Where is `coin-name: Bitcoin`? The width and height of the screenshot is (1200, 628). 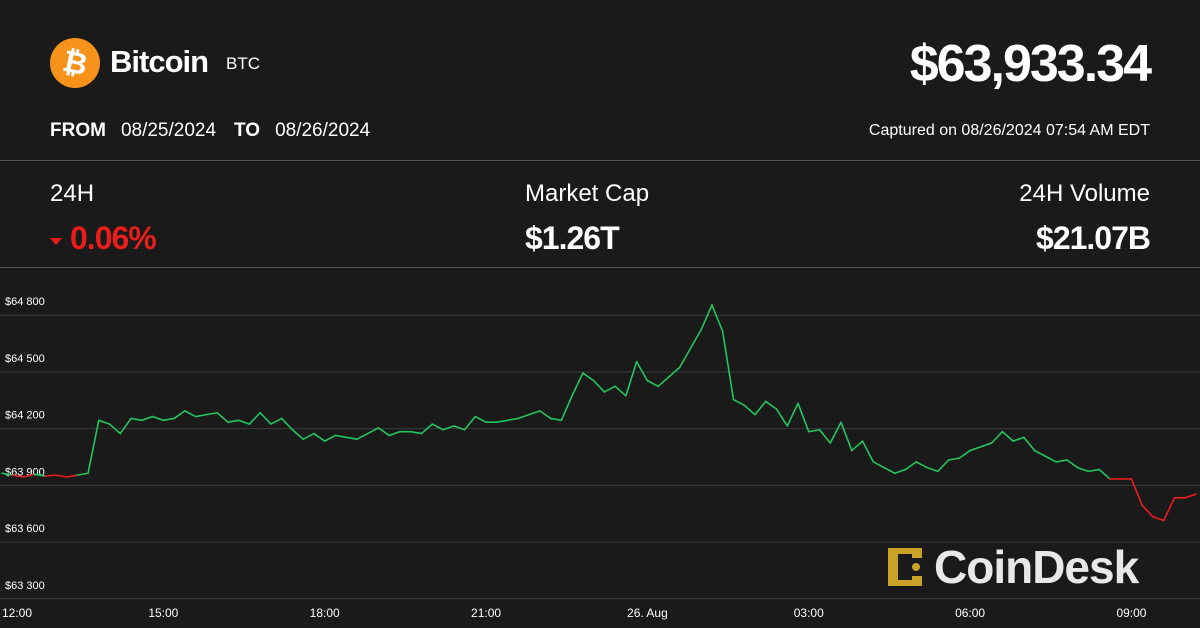
coin-name: Bitcoin is located at coordinates (159, 61).